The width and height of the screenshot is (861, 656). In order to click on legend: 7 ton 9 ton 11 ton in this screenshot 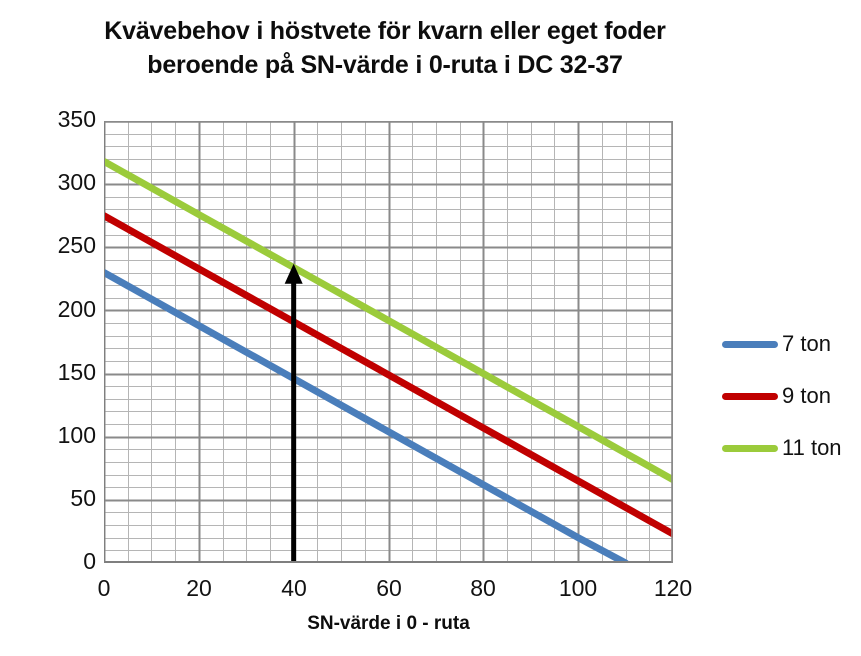, I will do `click(791, 396)`.